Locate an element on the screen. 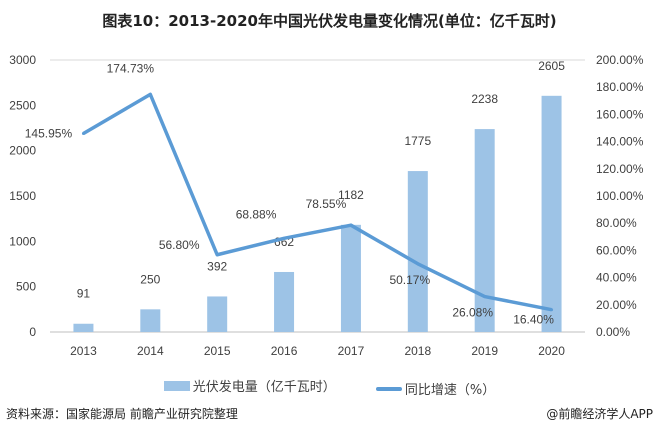 Image resolution: width=659 pixels, height=434 pixels. x-tick-label: 2013 is located at coordinates (83, 351).